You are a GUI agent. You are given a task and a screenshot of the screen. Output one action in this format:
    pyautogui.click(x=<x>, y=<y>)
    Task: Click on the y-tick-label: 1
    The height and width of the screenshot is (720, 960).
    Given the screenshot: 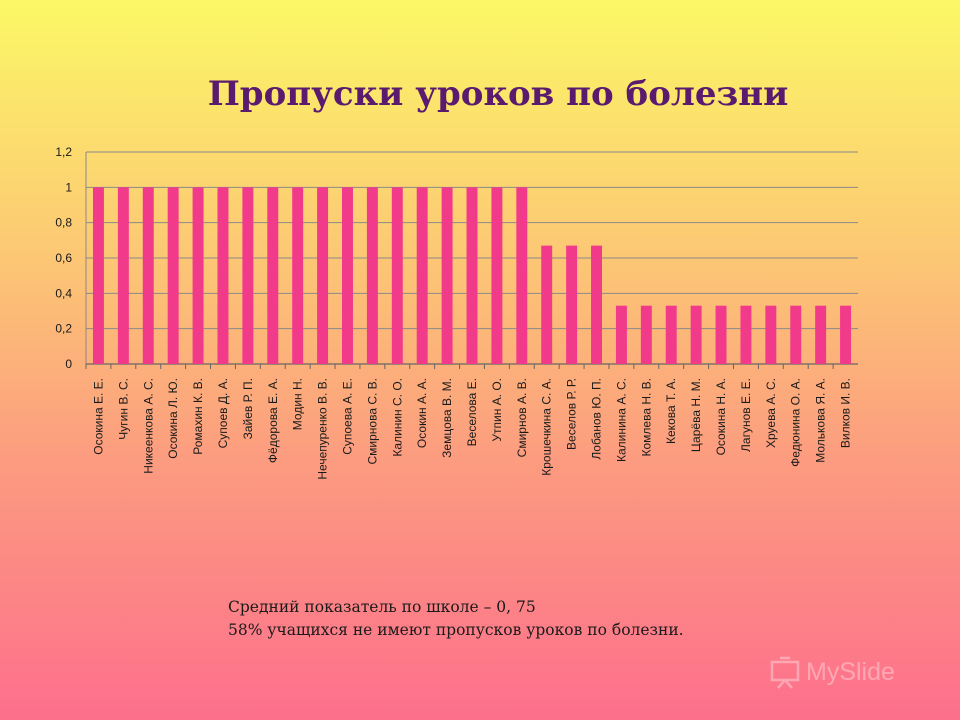 What is the action you would take?
    pyautogui.click(x=68, y=187)
    